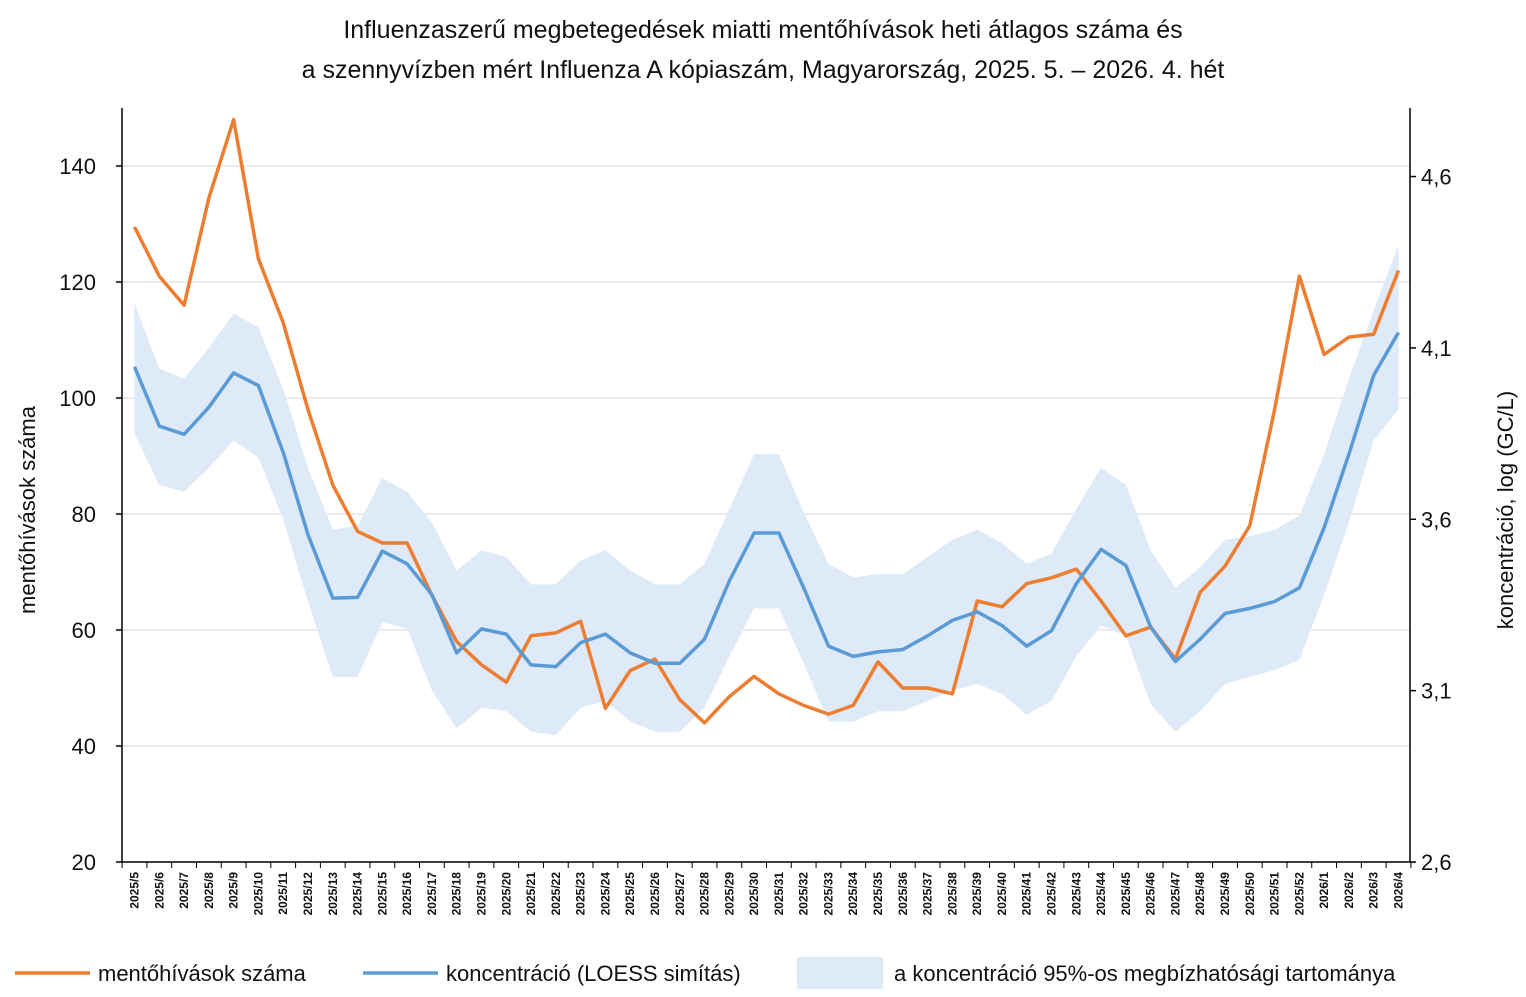 The width and height of the screenshot is (1526, 997). What do you see at coordinates (556, 894) in the screenshot?
I see `x-tick-label: 2025/22` at bounding box center [556, 894].